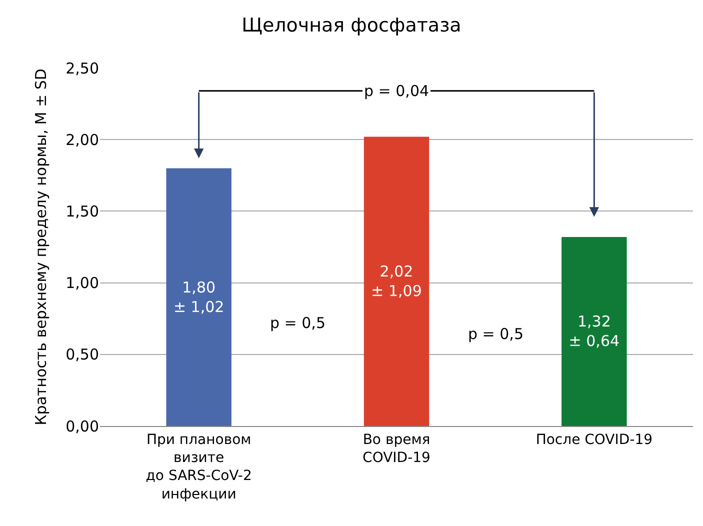 This screenshot has width=703, height=526. I want to click on y-tick-label: 1,00, so click(82, 283).